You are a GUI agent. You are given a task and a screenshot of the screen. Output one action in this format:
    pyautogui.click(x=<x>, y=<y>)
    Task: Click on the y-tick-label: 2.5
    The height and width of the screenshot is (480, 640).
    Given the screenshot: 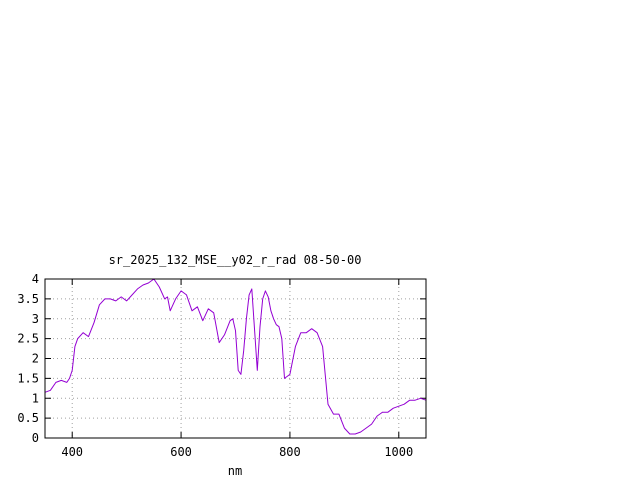 What is the action you would take?
    pyautogui.click(x=28, y=339)
    